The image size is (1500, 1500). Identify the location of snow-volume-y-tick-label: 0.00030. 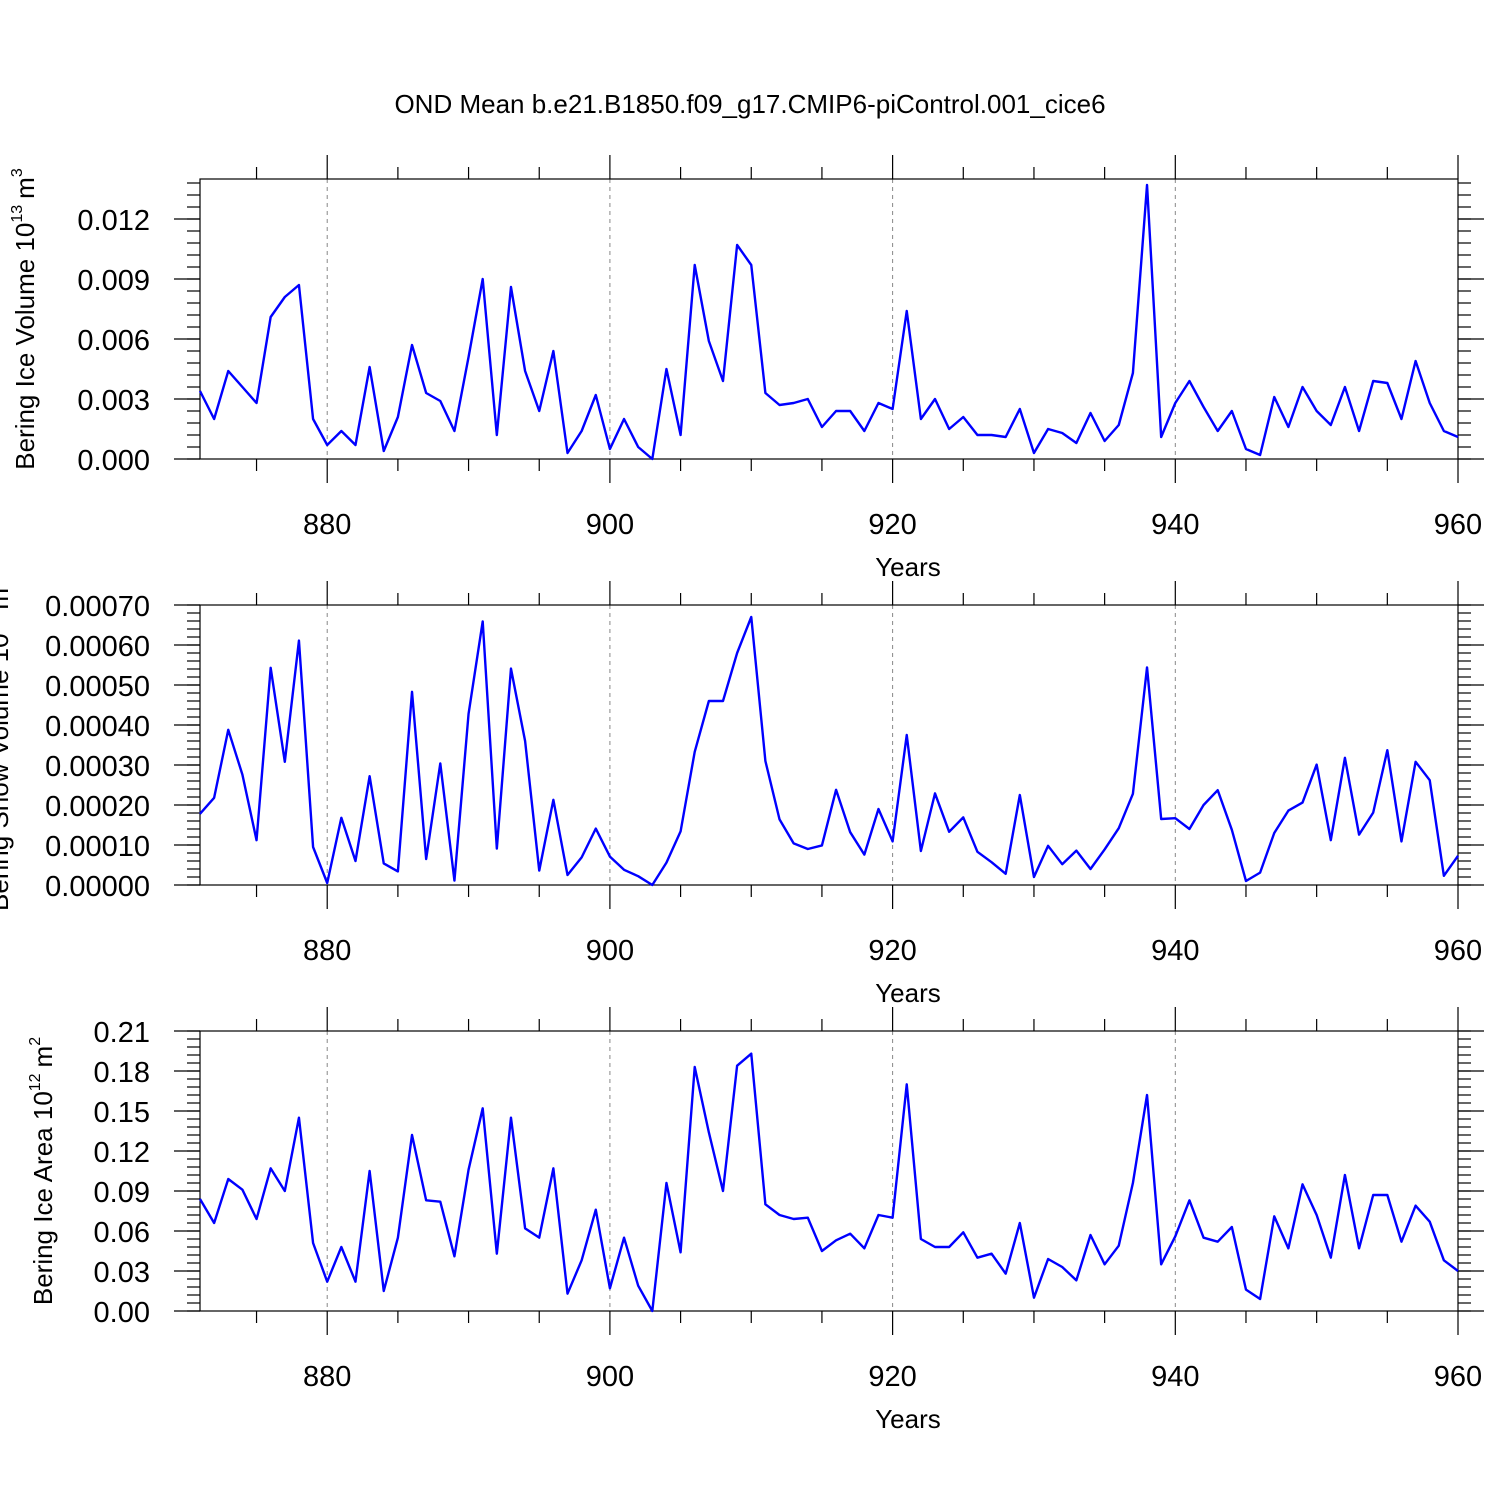
(97, 767).